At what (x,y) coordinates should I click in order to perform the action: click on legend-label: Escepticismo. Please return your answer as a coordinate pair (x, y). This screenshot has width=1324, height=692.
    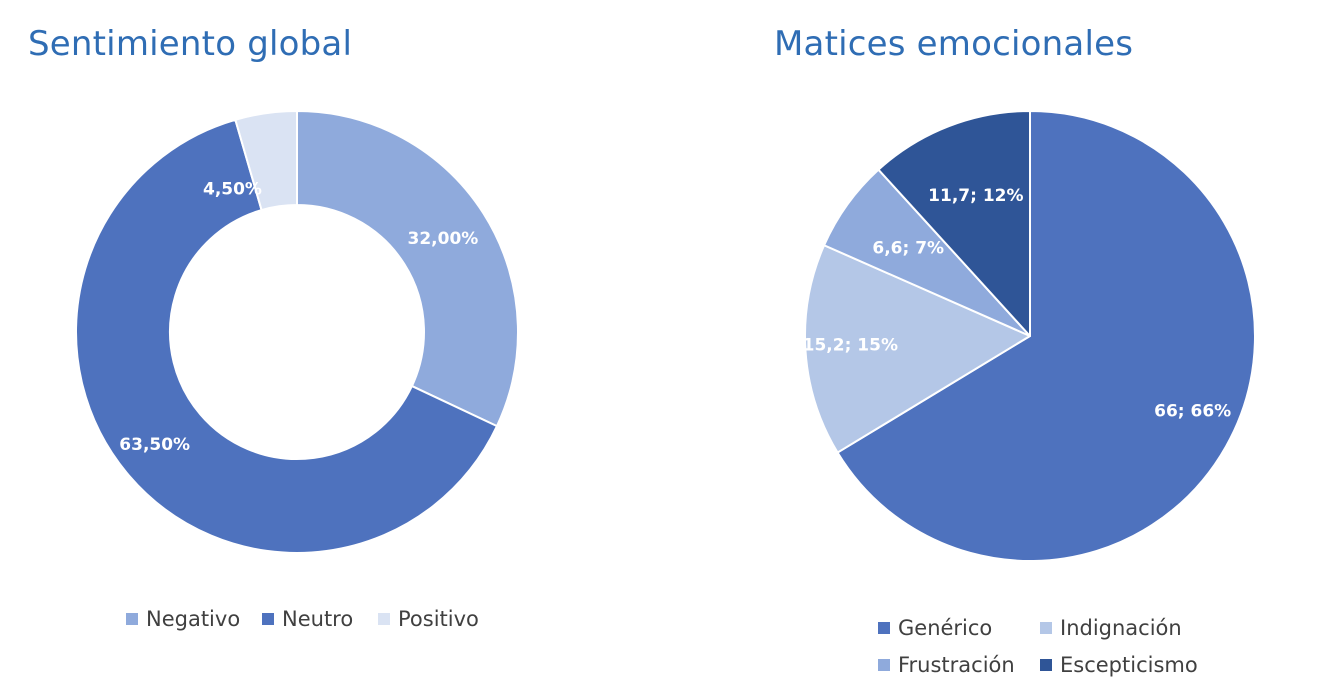
    Looking at the image, I should click on (1129, 665).